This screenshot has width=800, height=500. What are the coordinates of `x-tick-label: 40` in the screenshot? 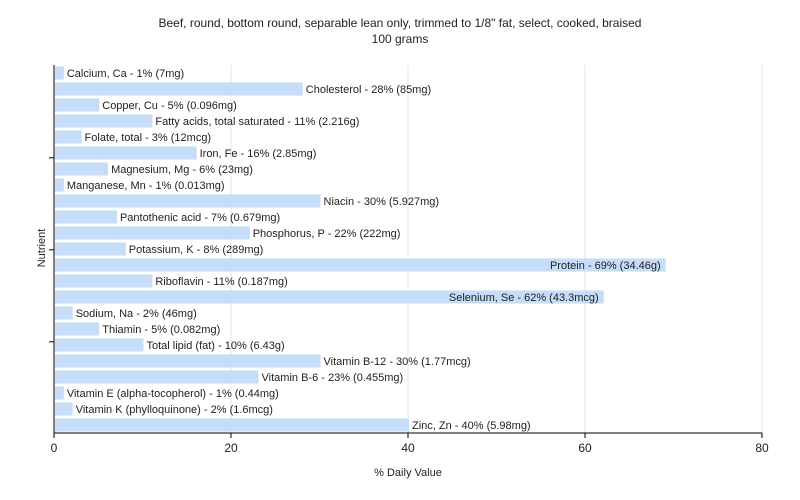 It's located at (408, 448).